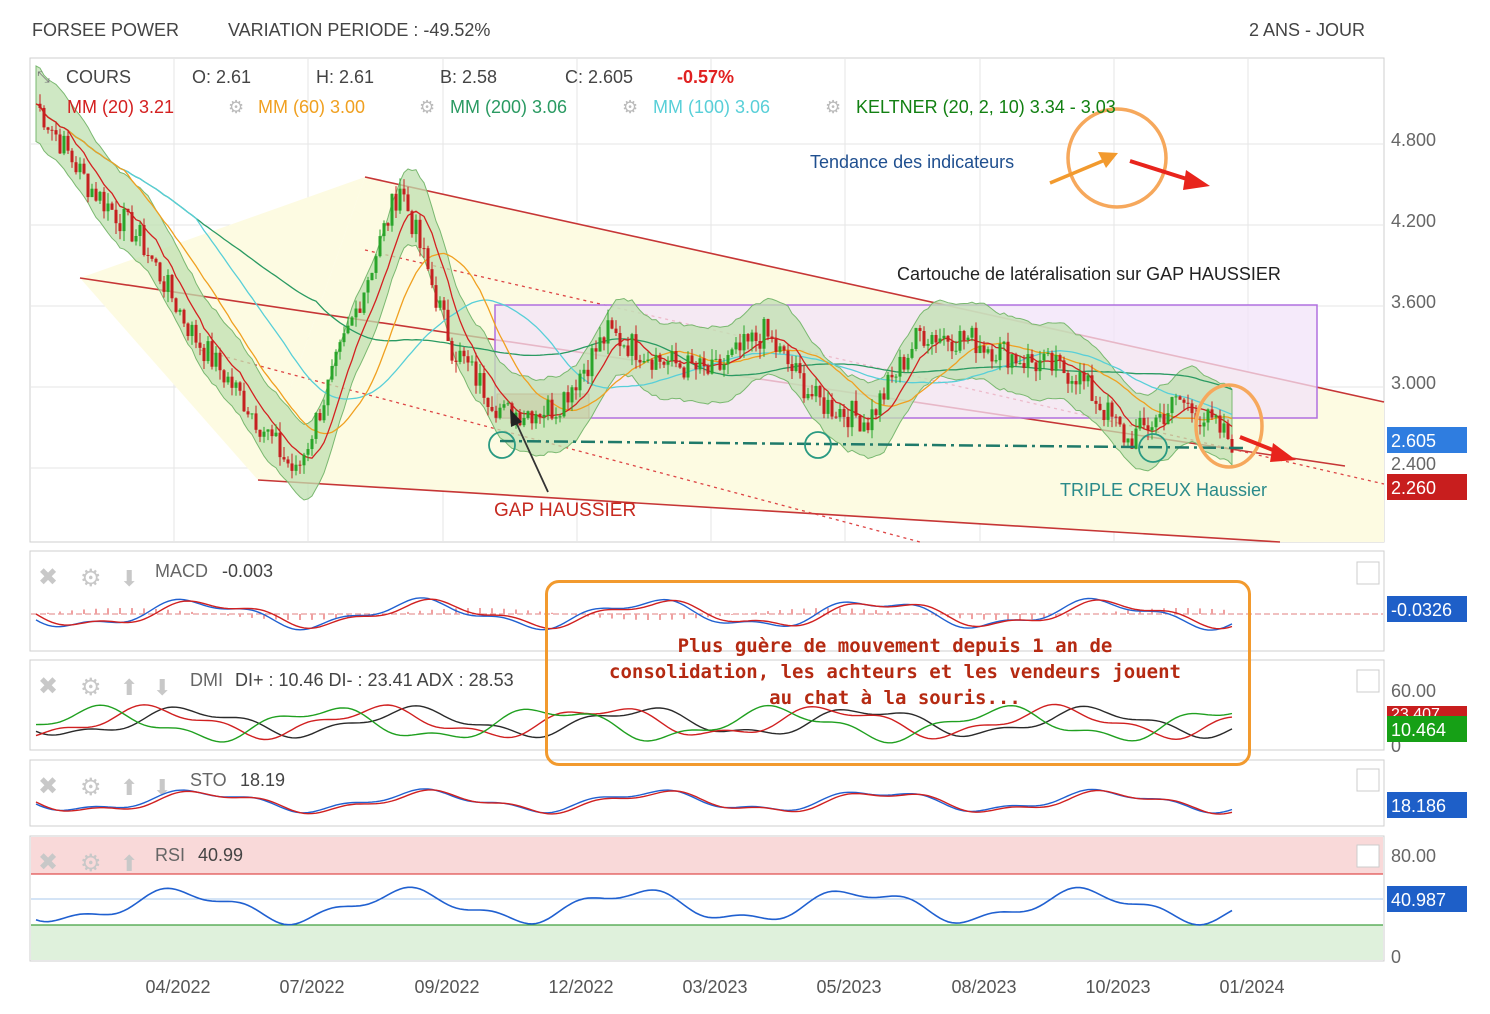 The height and width of the screenshot is (1014, 1490). Describe the element at coordinates (311, 987) in the screenshot. I see `x-tick-label: 07/2022` at that location.